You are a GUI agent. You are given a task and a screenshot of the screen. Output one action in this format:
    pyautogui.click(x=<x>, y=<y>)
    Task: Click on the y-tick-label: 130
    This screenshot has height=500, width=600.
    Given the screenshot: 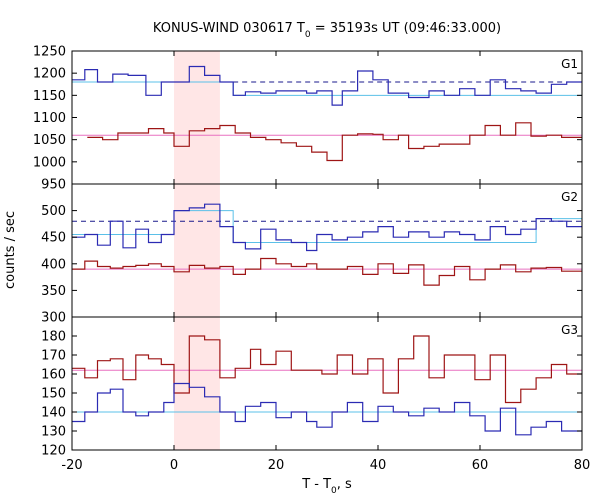 What is the action you would take?
    pyautogui.click(x=53, y=432)
    